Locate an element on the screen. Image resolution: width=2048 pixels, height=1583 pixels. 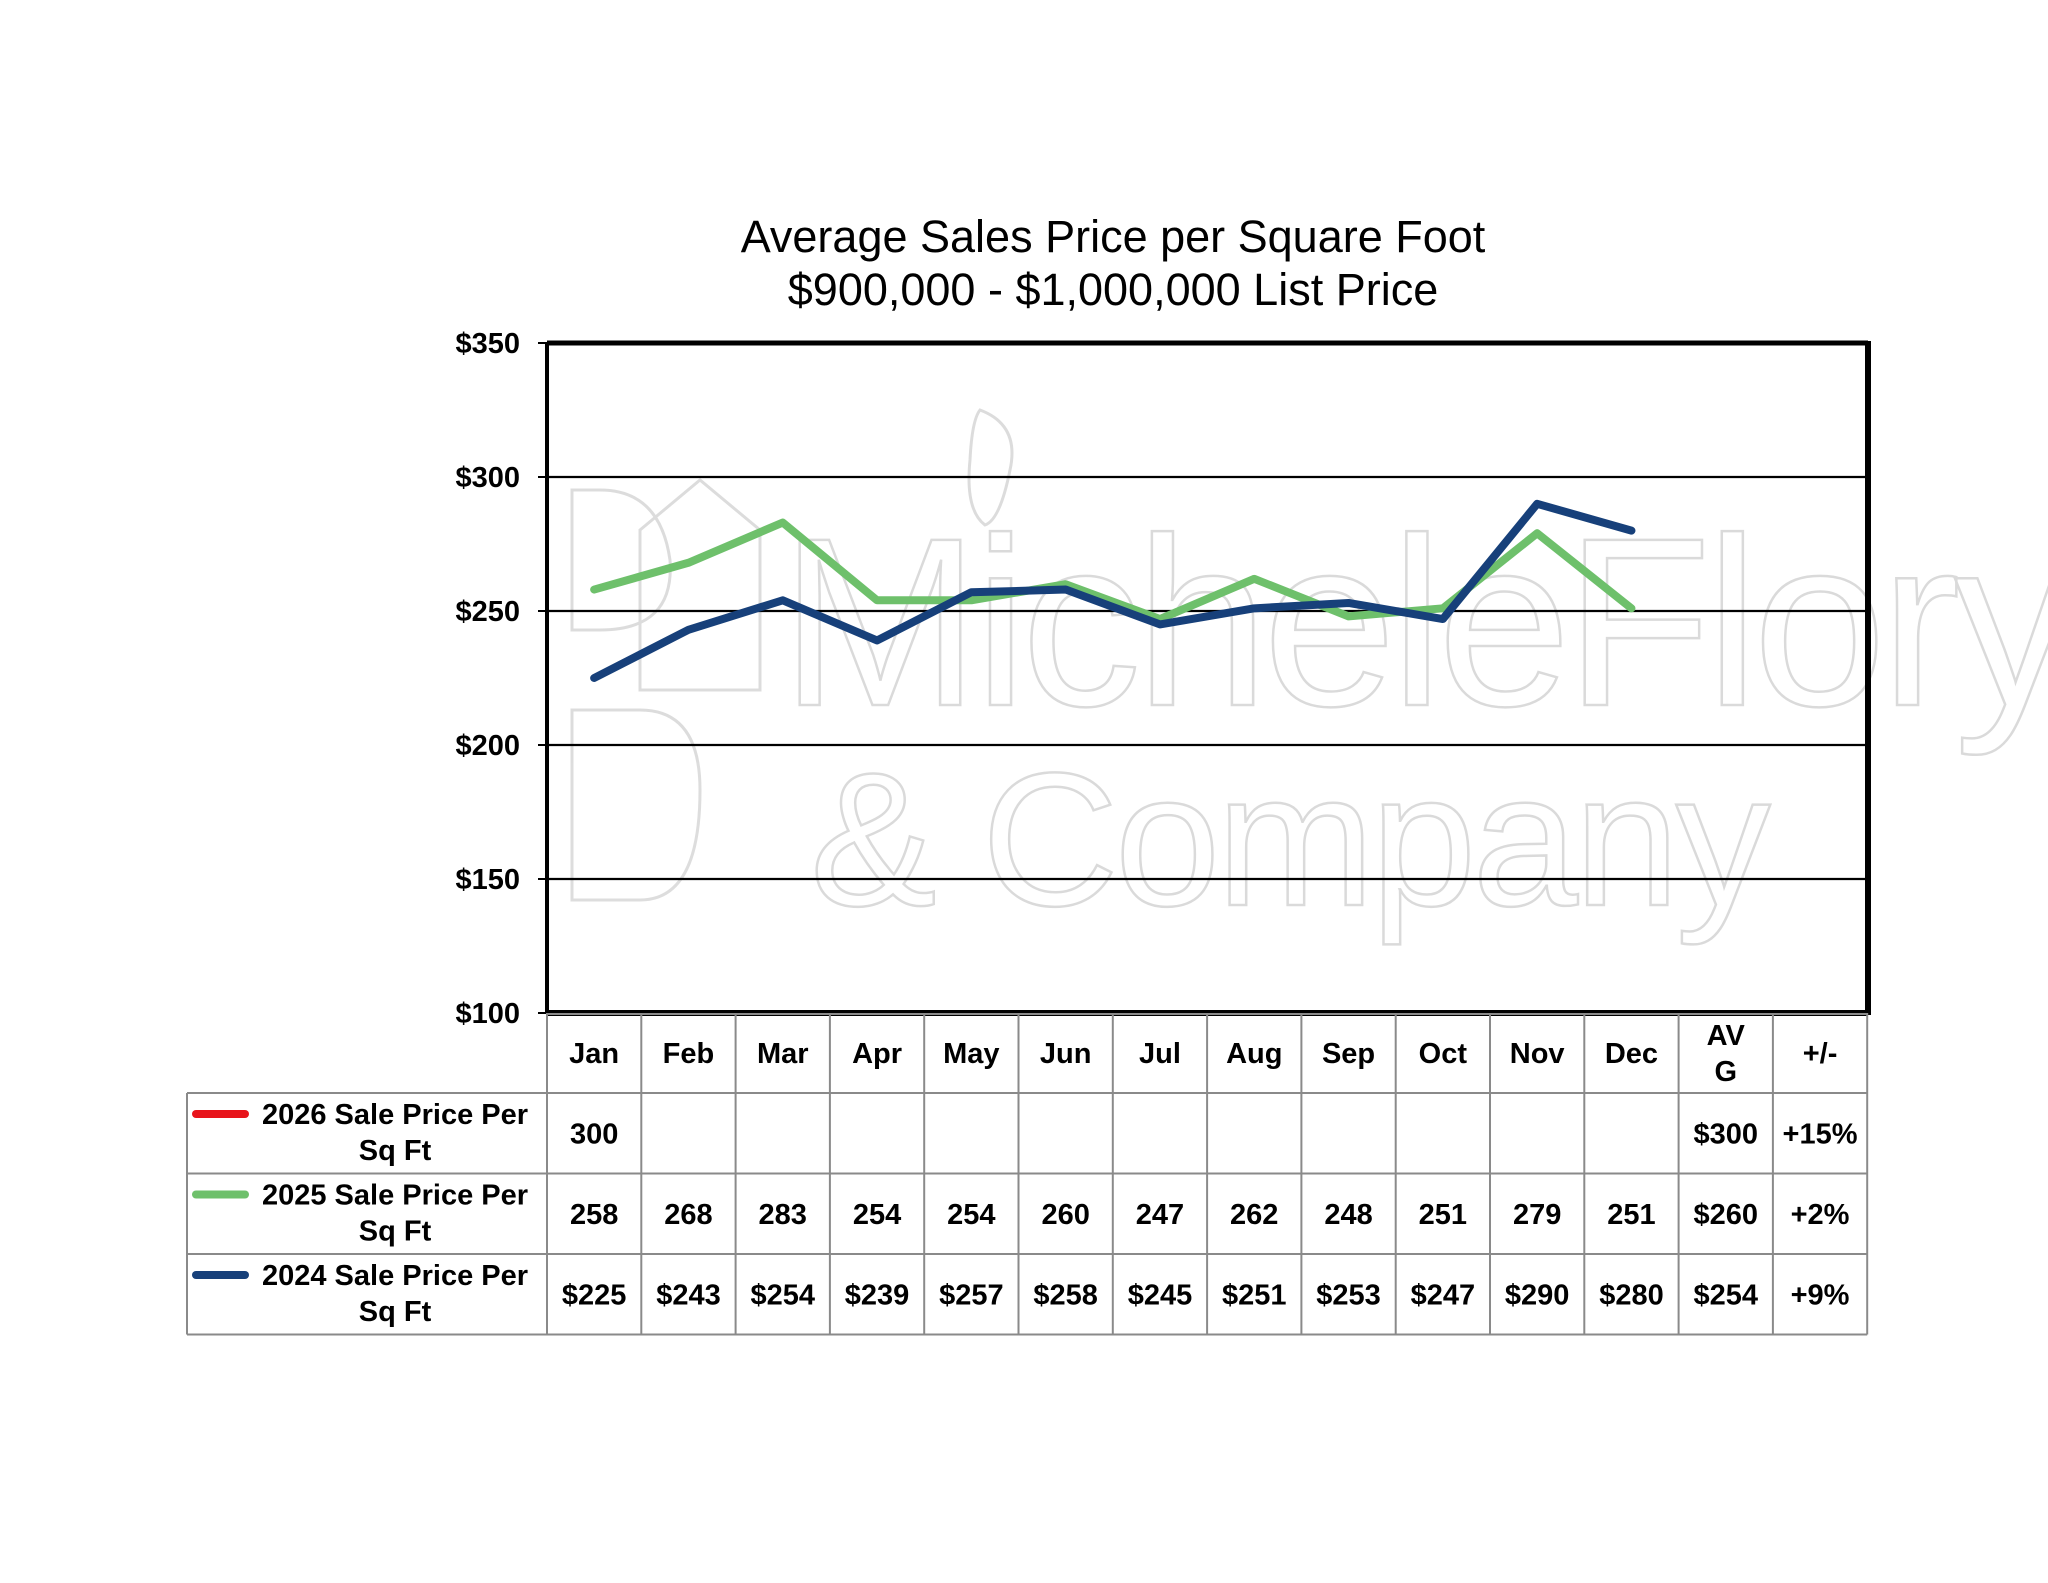
y-tick-label: $100 is located at coordinates (487, 1014).